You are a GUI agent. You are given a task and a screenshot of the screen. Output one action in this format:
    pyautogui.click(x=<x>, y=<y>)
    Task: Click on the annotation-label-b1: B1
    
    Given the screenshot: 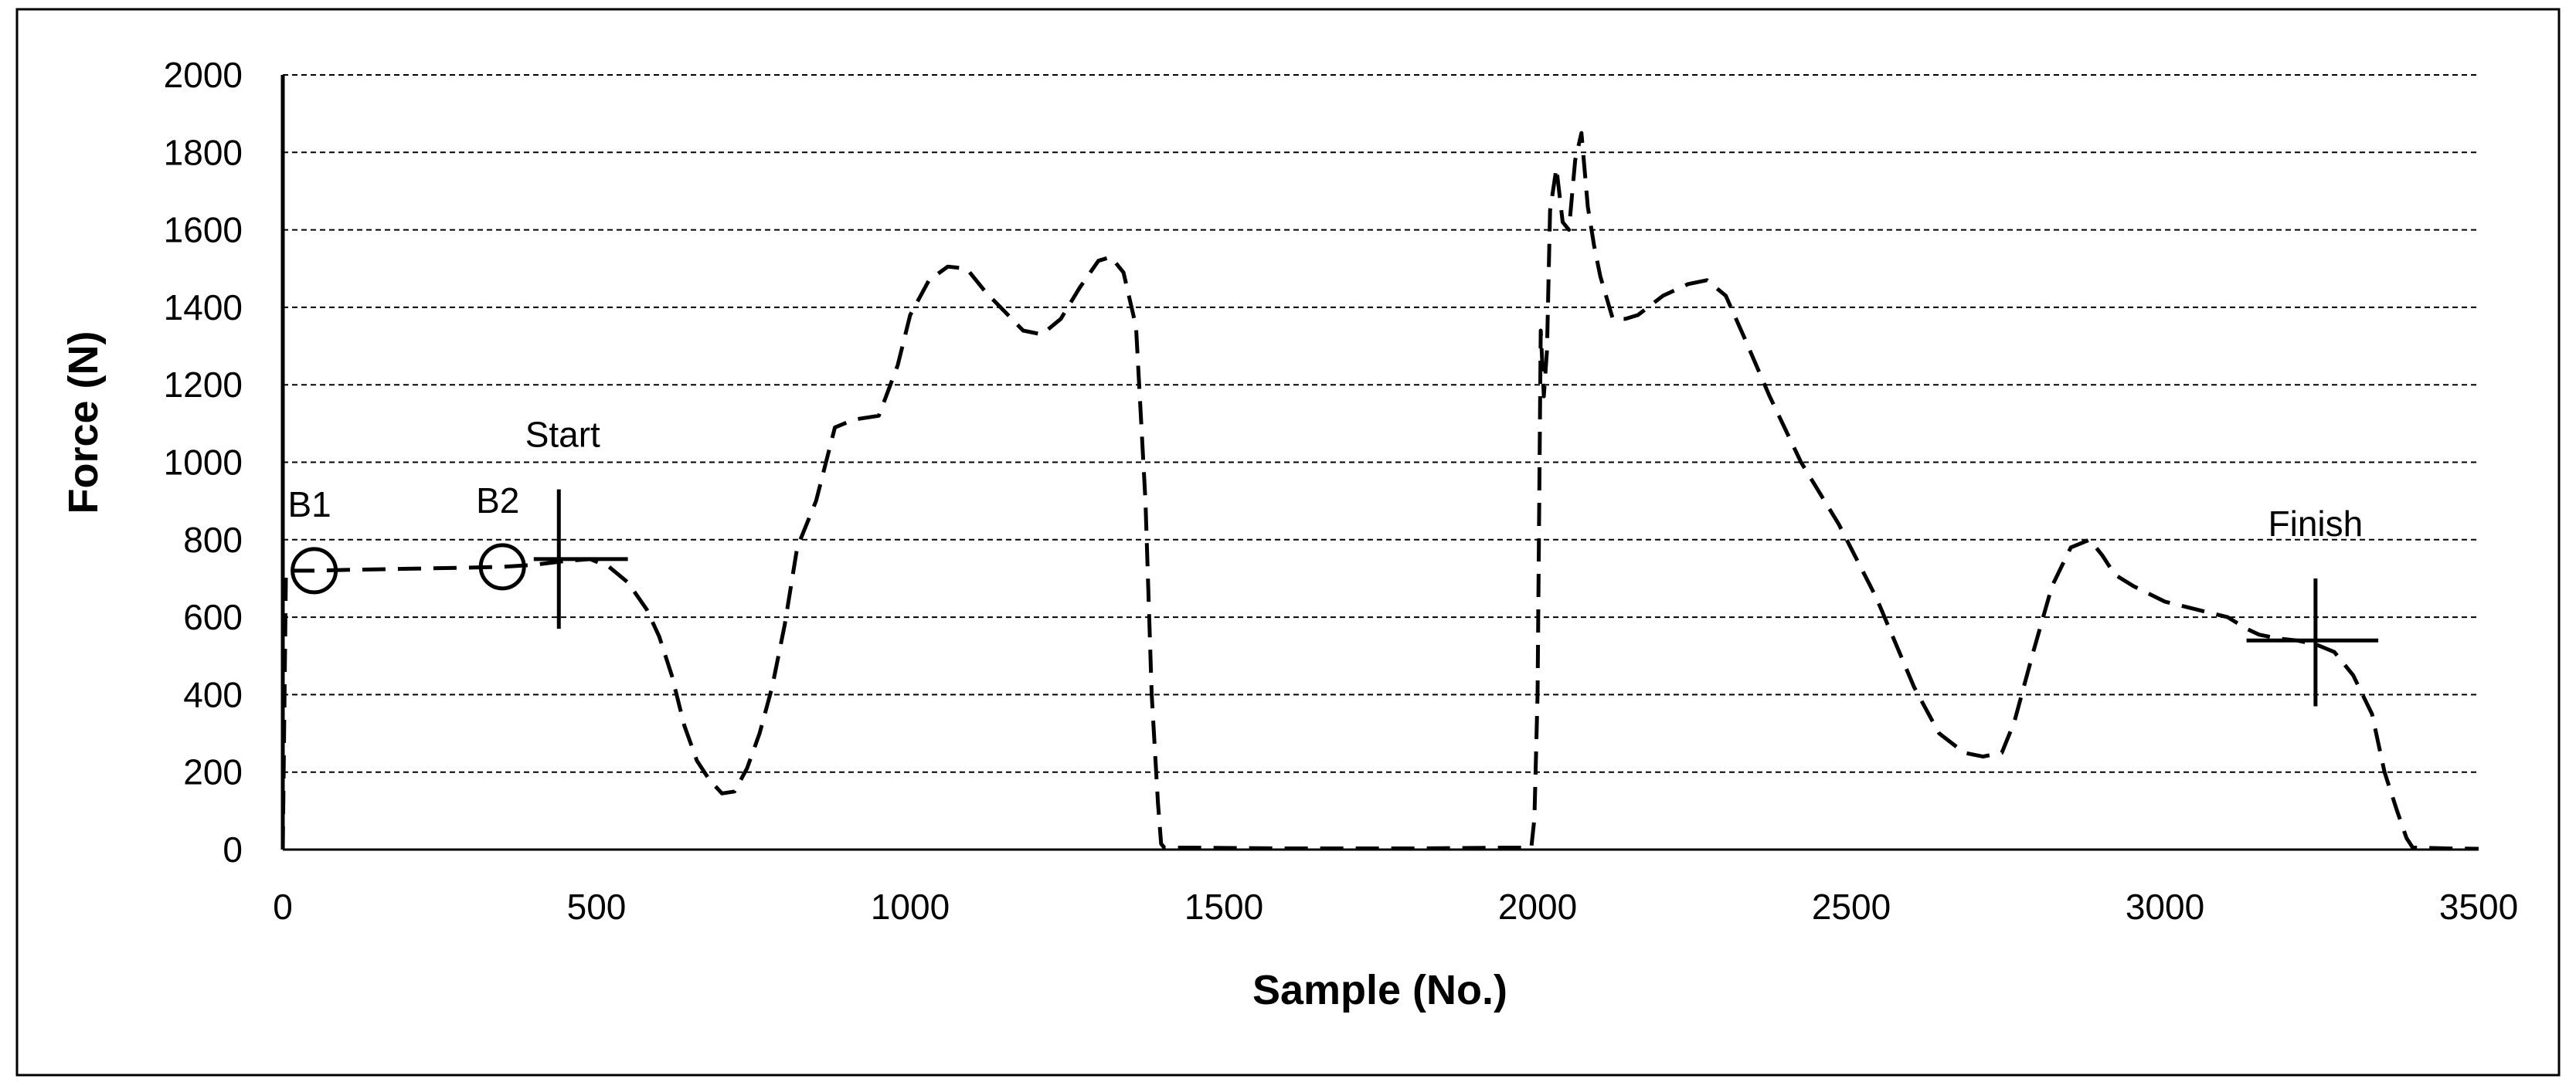 What is the action you would take?
    pyautogui.click(x=309, y=504)
    